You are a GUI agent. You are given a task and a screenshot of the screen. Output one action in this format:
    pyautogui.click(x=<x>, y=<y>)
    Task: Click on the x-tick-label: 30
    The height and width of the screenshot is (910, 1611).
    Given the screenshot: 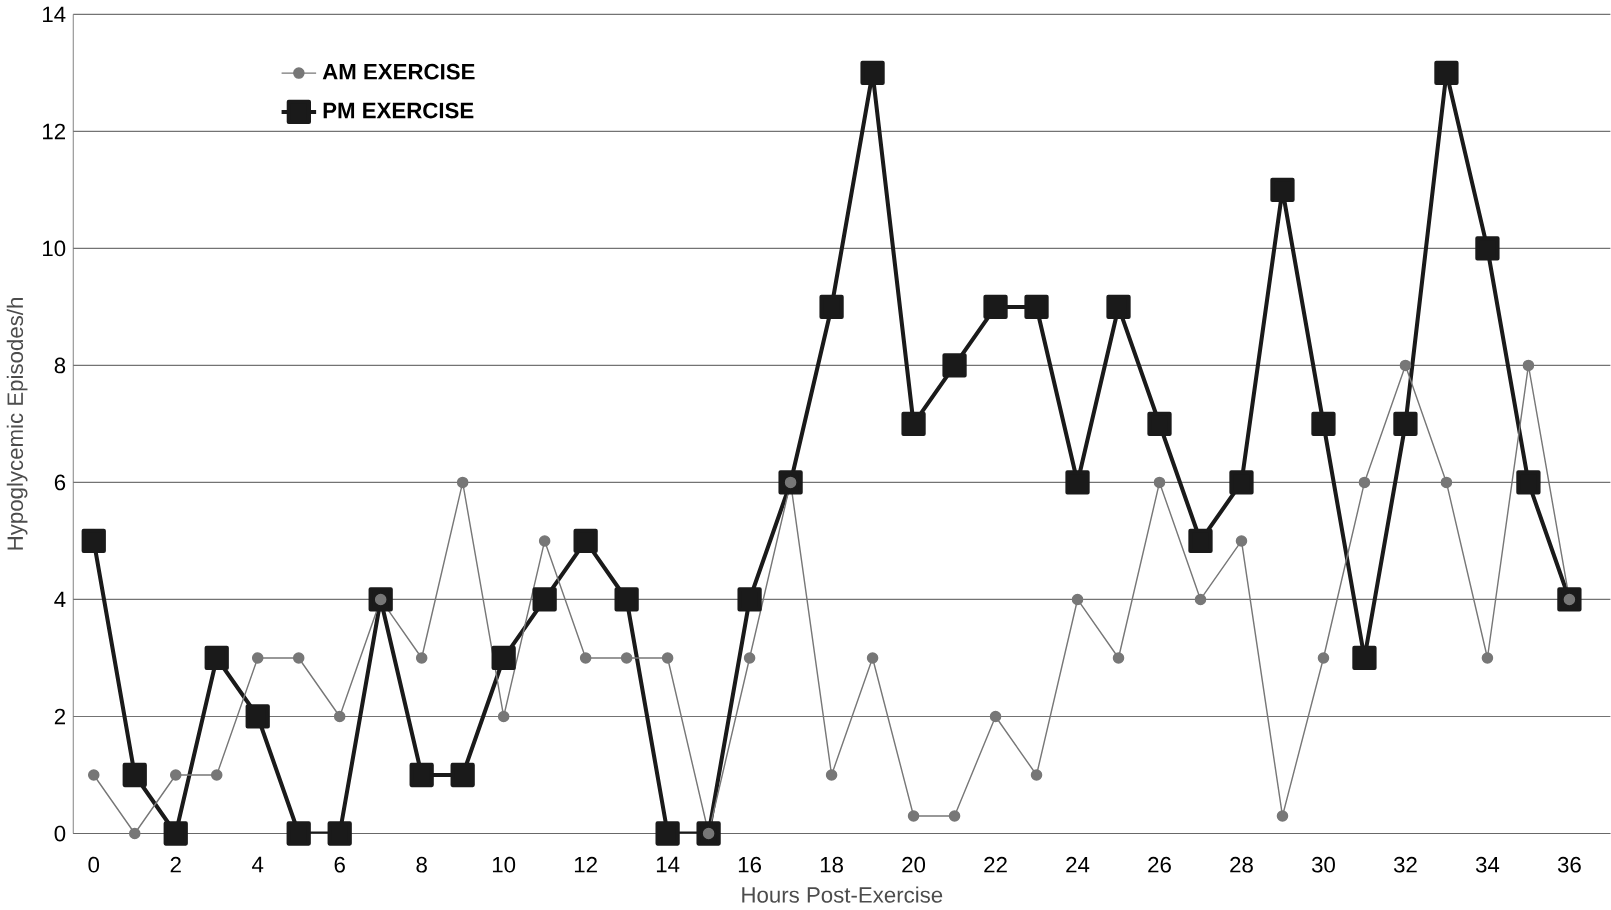 What is the action you would take?
    pyautogui.click(x=1323, y=865)
    